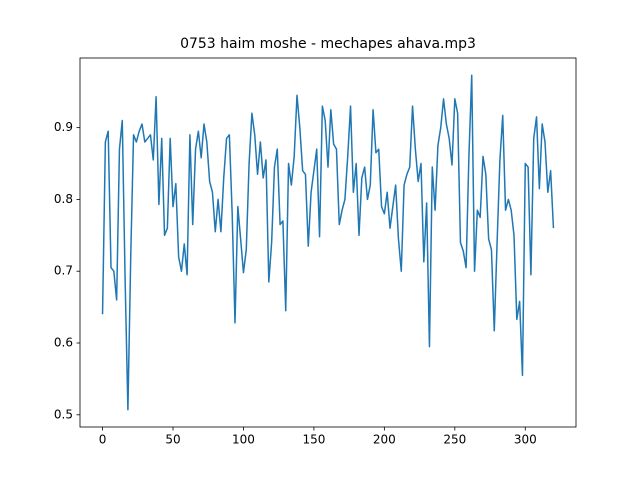 This screenshot has height=480, width=640. What do you see at coordinates (63, 199) in the screenshot?
I see `y-tick-label: 0.8` at bounding box center [63, 199].